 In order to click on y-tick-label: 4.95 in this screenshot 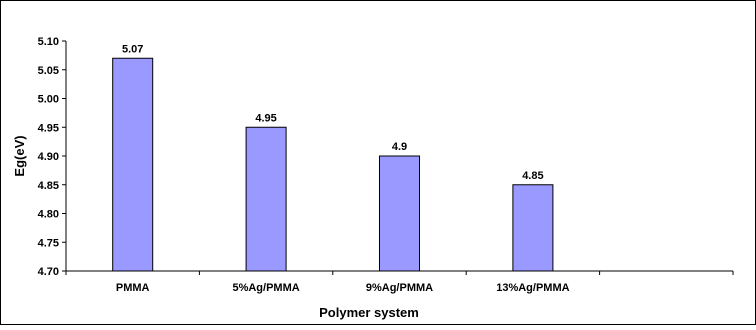, I will do `click(48, 128)`.